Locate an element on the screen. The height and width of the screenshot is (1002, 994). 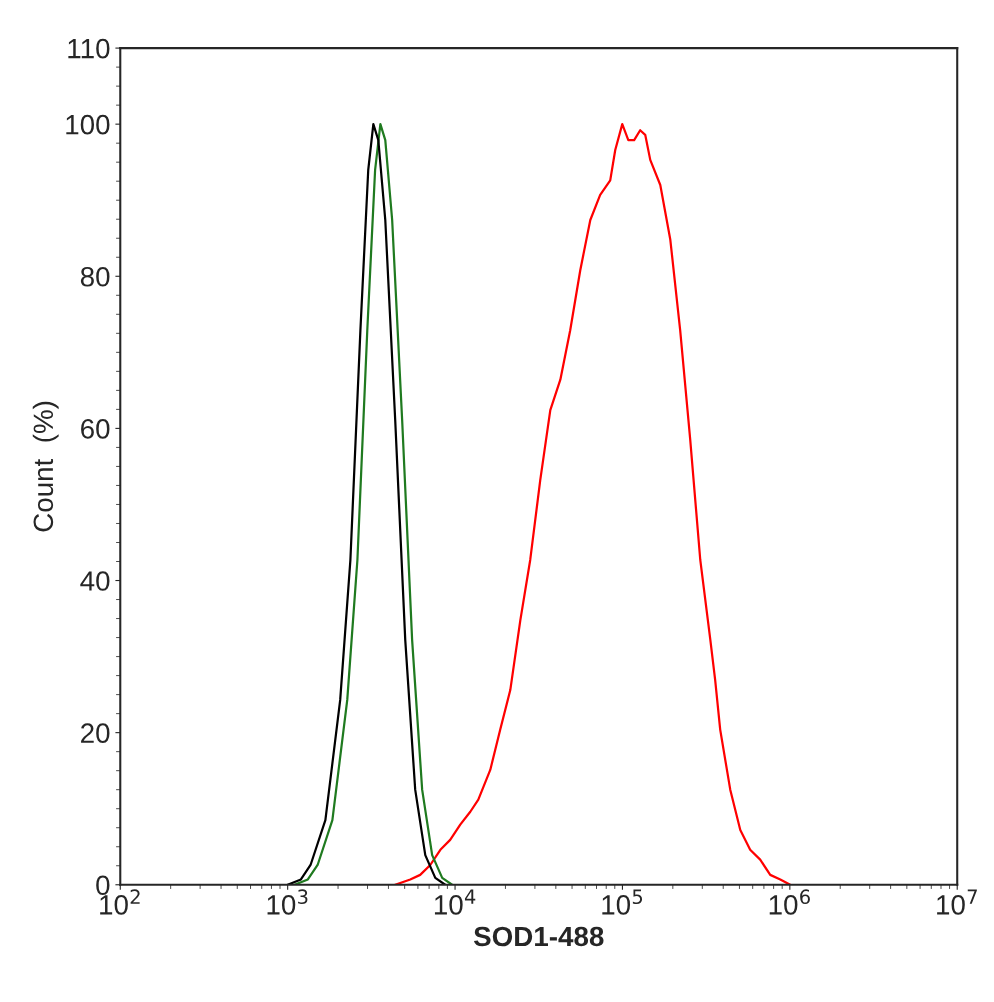
y-tick-label: 80 is located at coordinates (95, 276).